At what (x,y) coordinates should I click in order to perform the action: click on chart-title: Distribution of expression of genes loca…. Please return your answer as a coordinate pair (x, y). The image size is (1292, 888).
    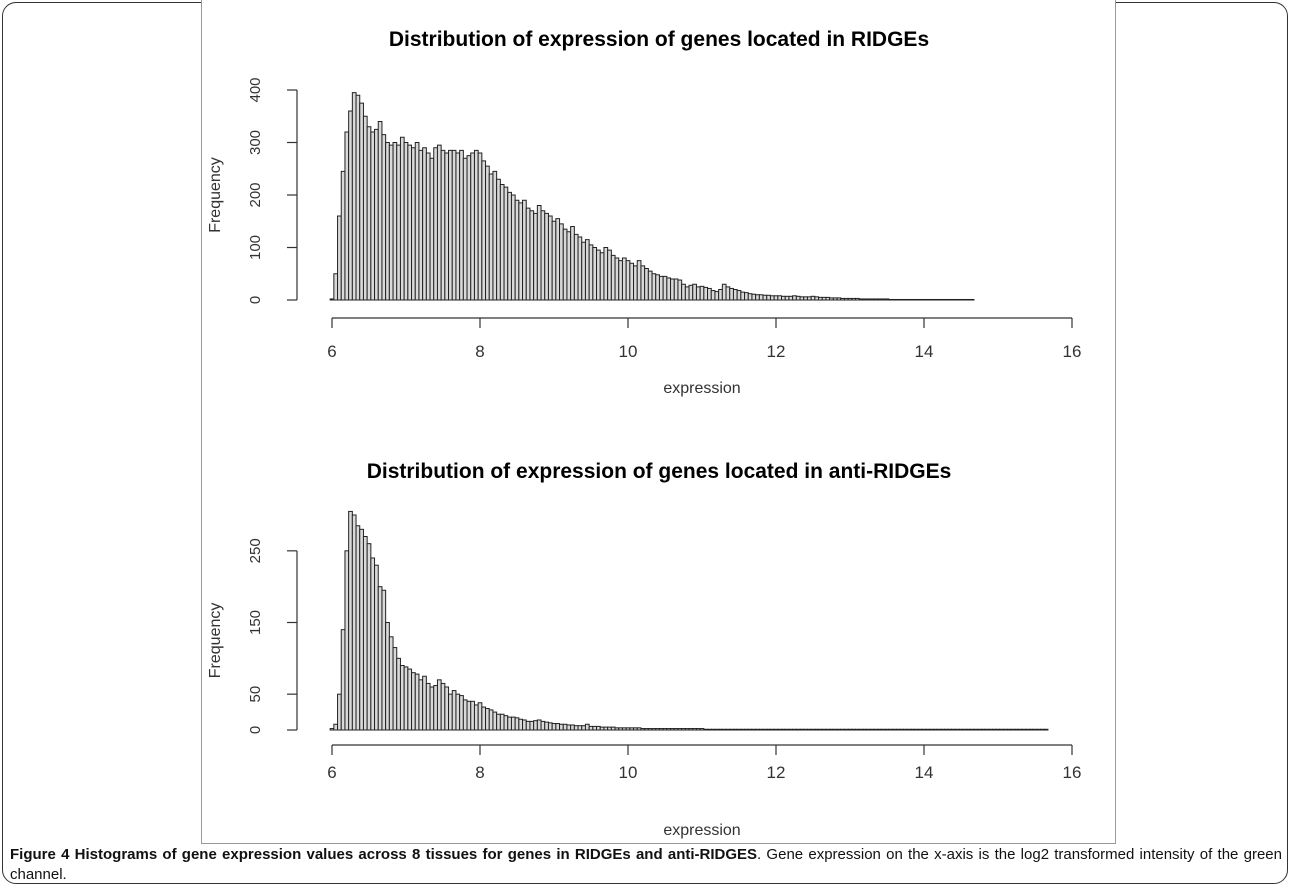
    Looking at the image, I should click on (659, 39).